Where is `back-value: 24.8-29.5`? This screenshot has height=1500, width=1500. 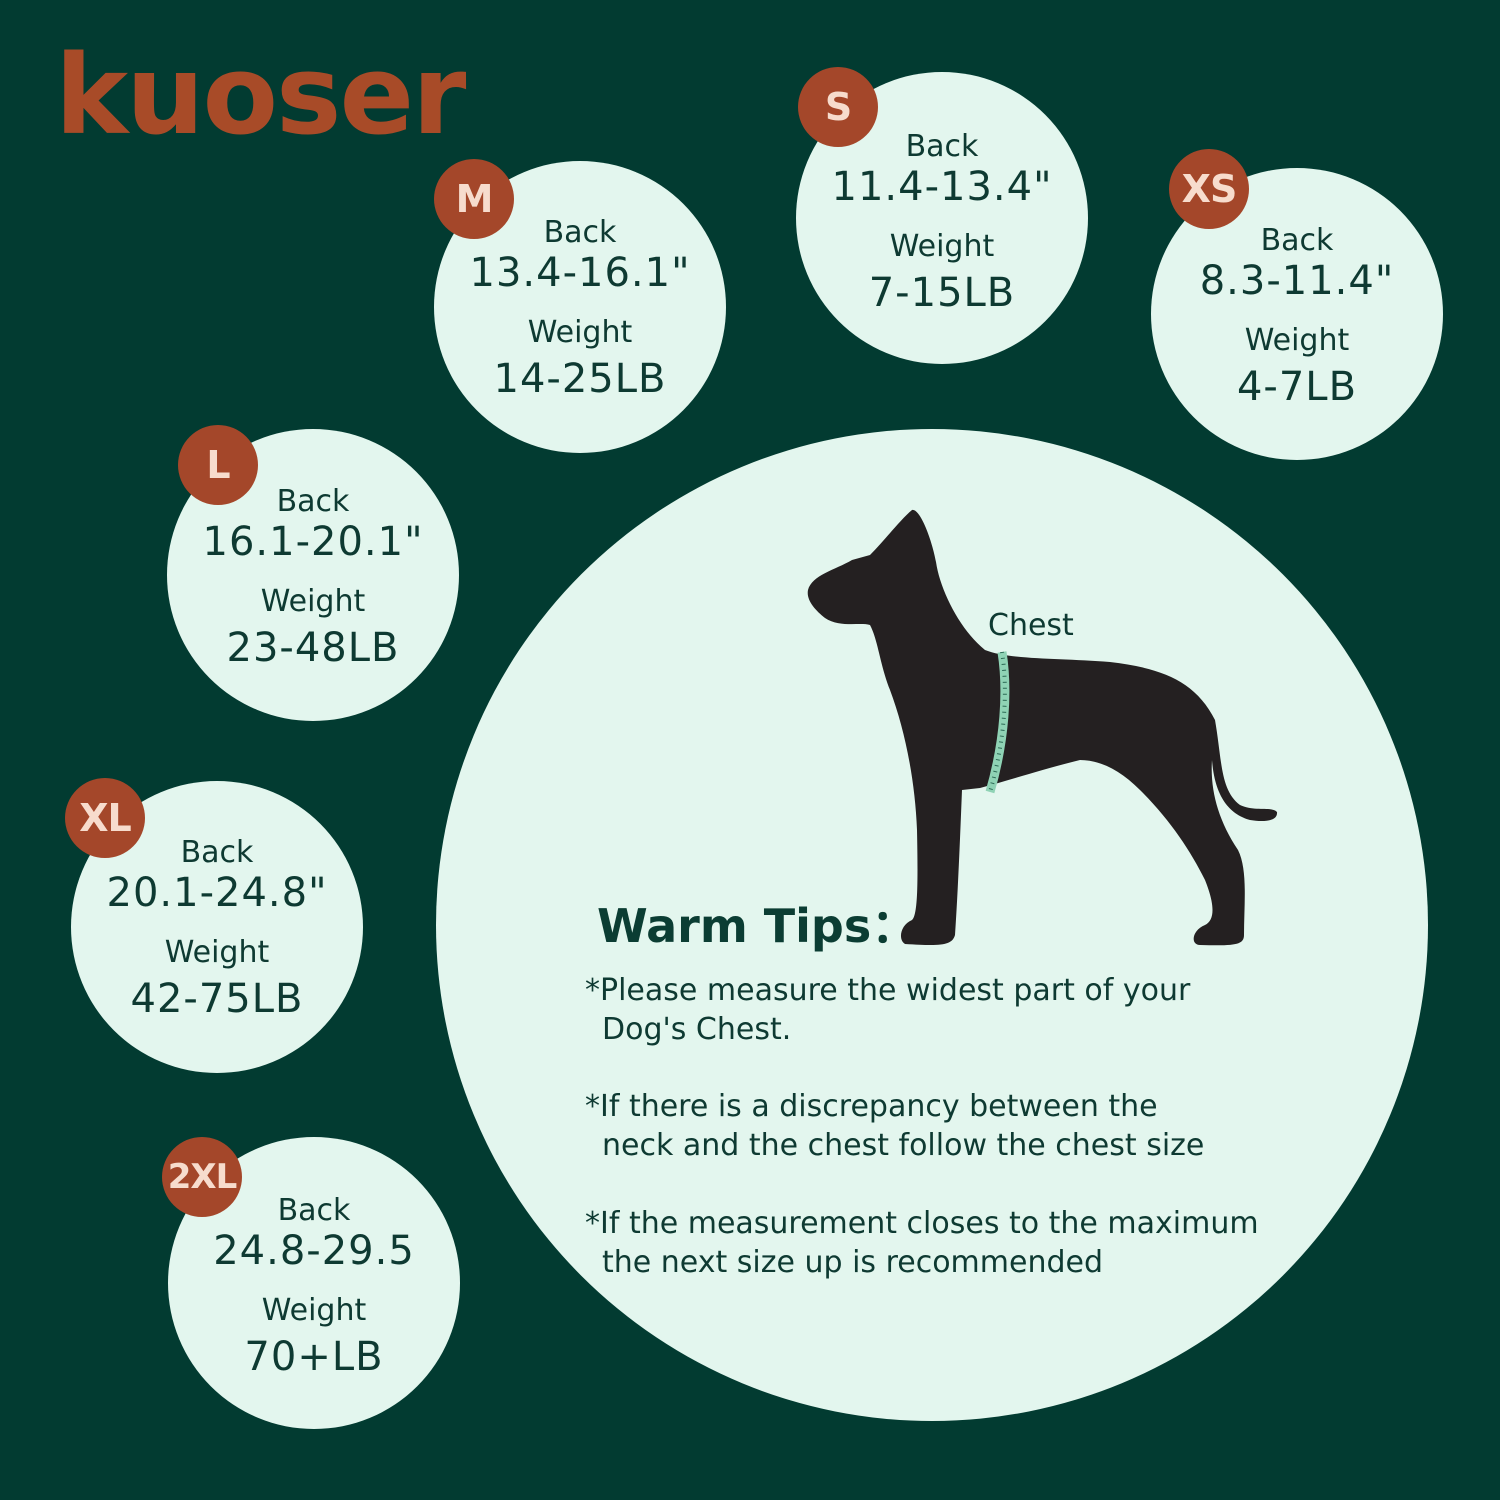 back-value: 24.8-29.5 is located at coordinates (314, 1251).